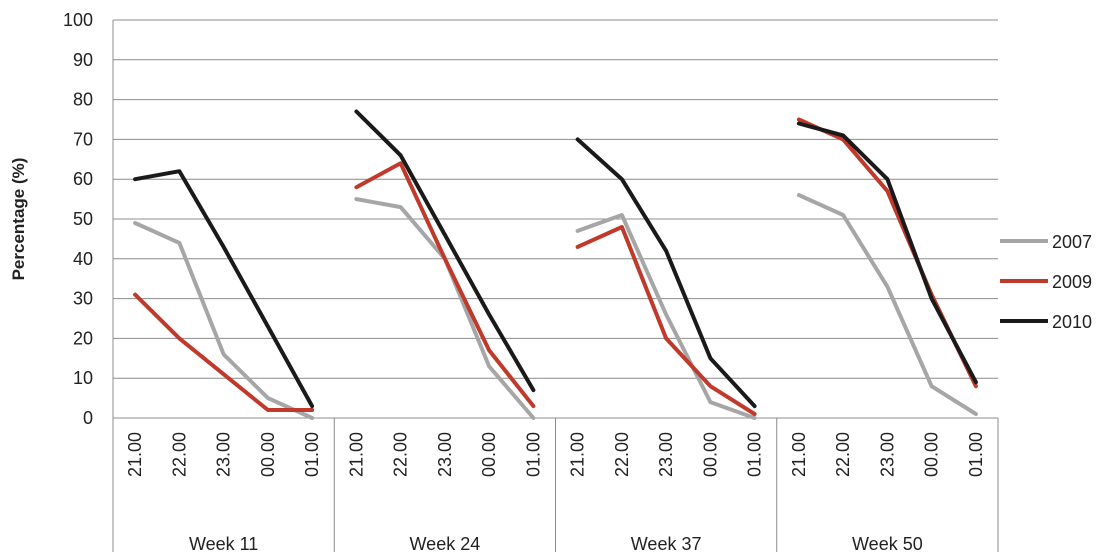 This screenshot has width=1108, height=552. What do you see at coordinates (445, 543) in the screenshot?
I see `group-label: Week 24` at bounding box center [445, 543].